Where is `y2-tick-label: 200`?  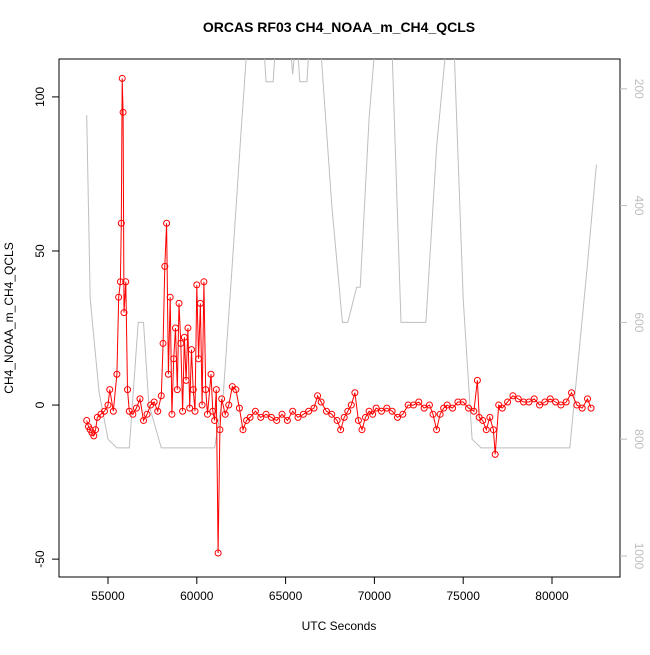
y2-tick-label: 200 is located at coordinates (639, 89).